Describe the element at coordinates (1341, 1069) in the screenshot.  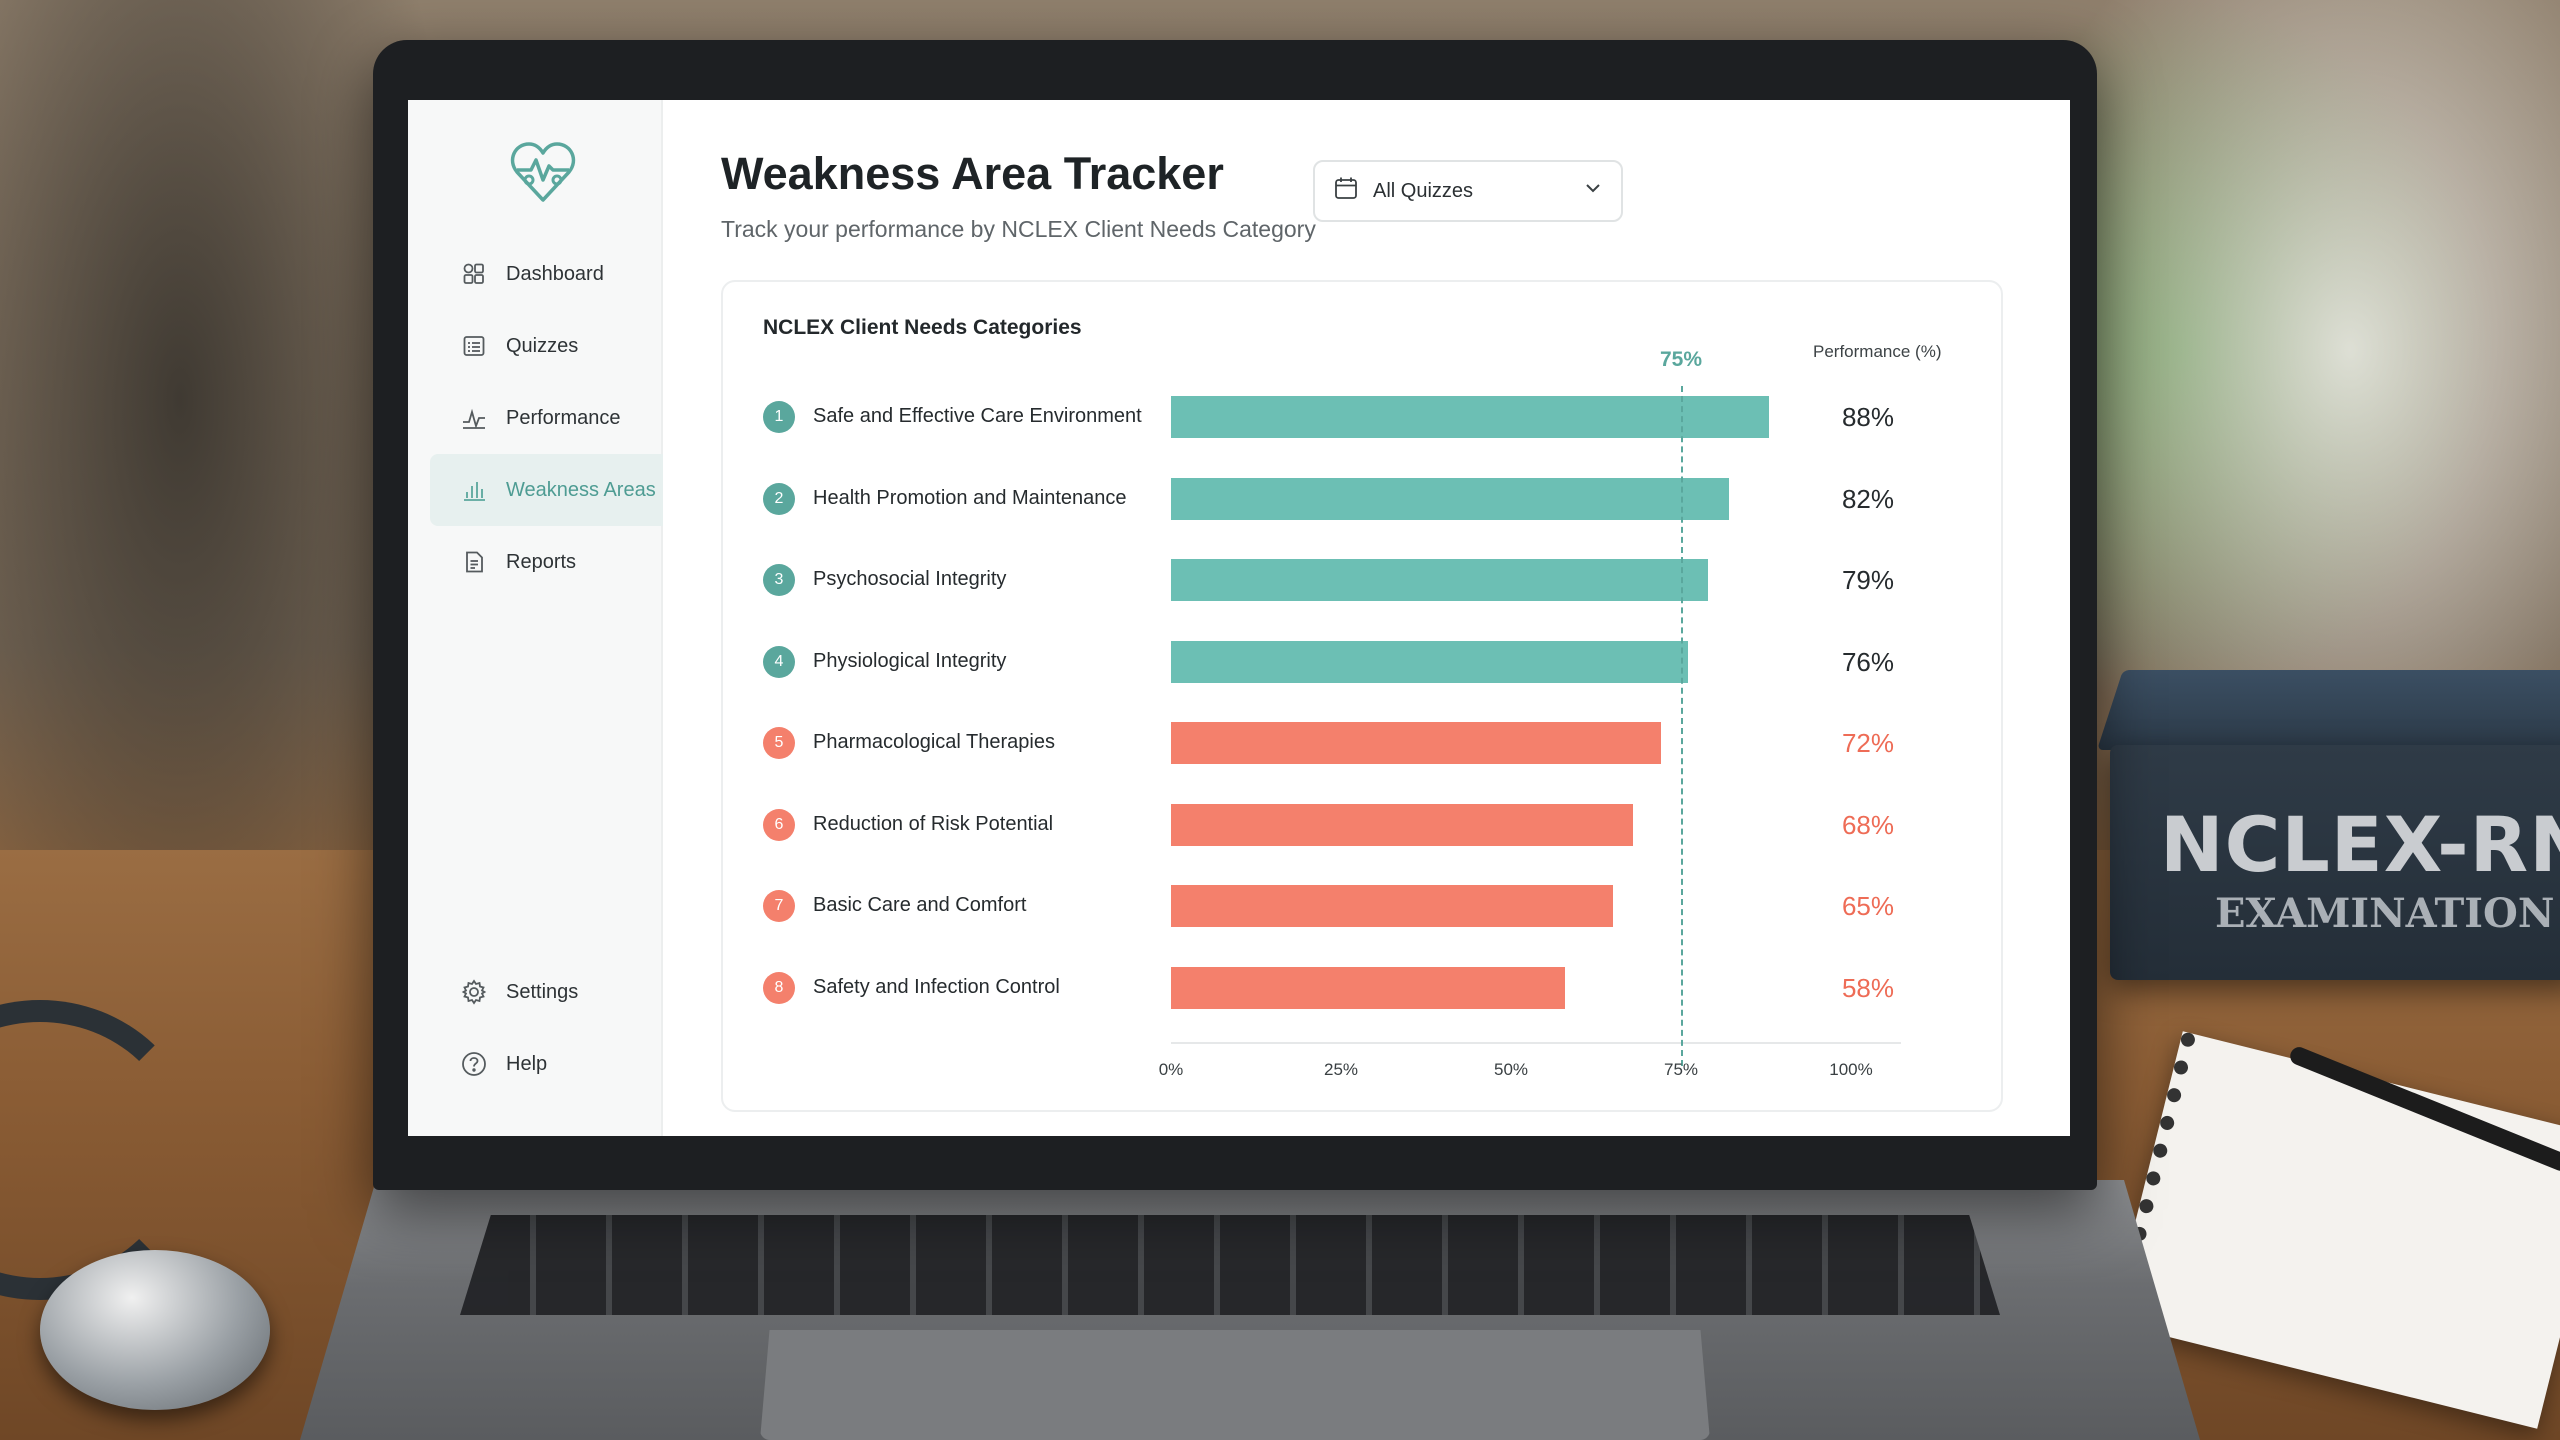
I see `x-axis-tick-label: 25%` at that location.